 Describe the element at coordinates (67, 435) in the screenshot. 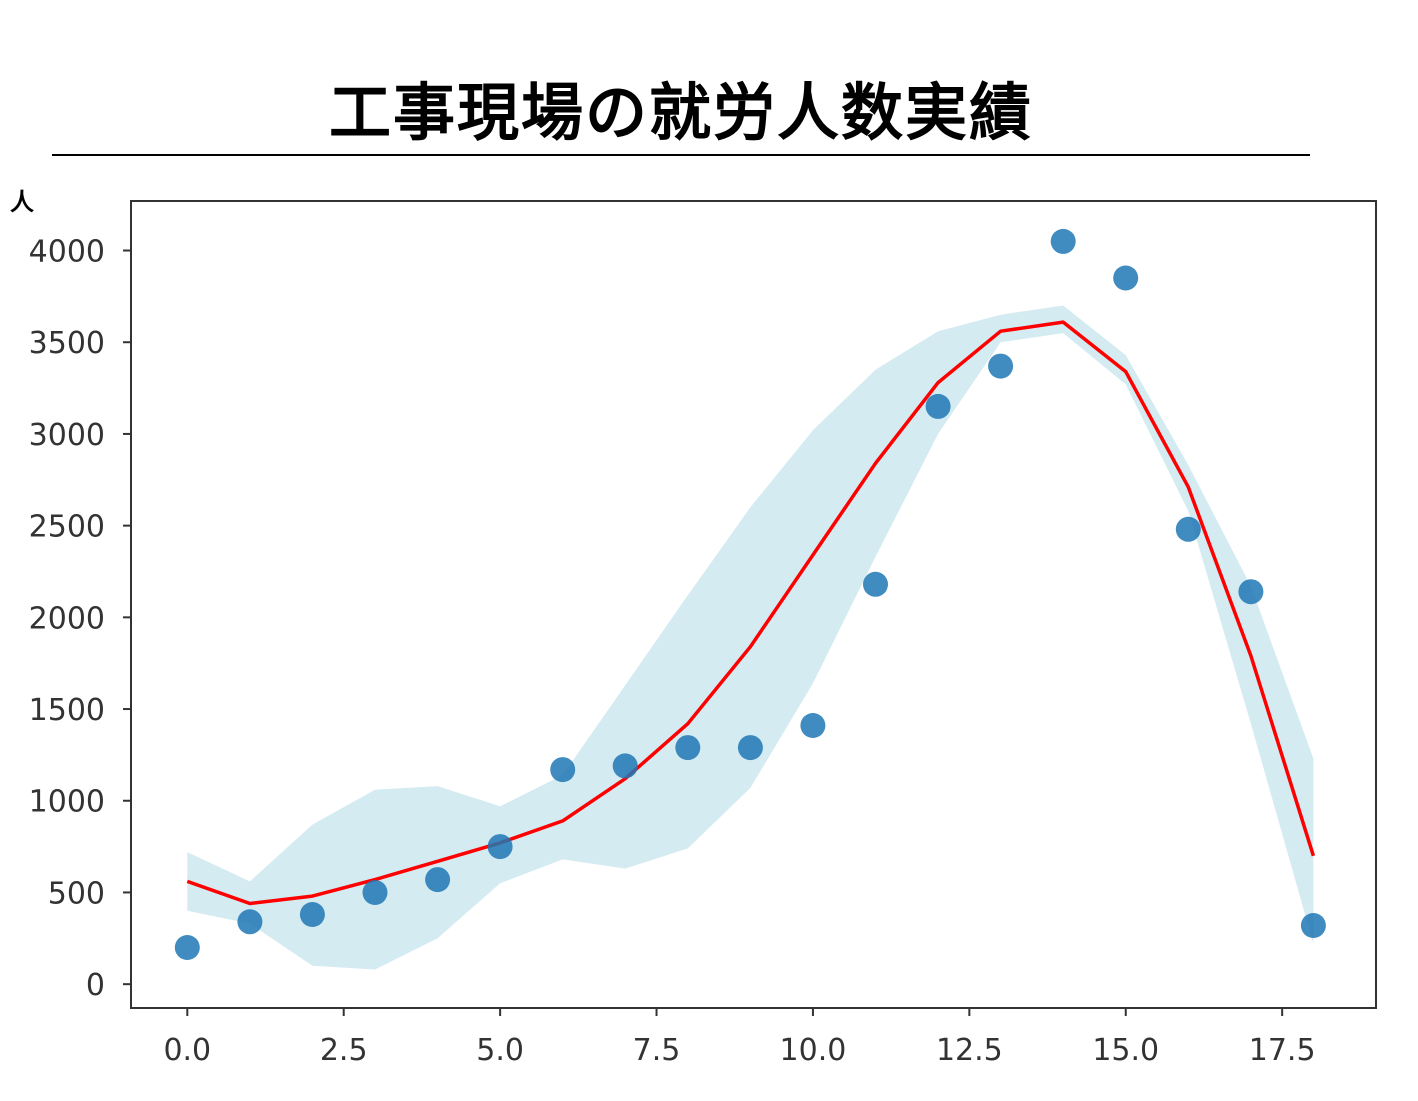

I see `y-tick-label: 3000` at that location.